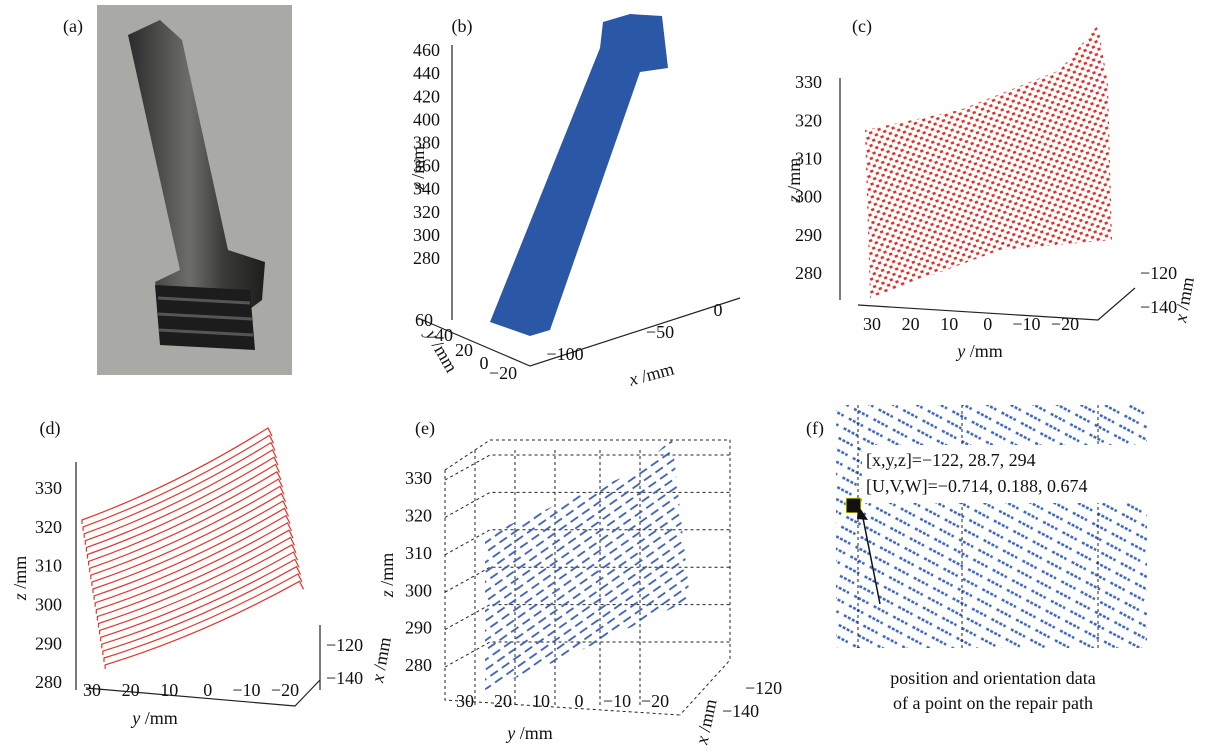  I want to click on axes-c, so click(987, 199).